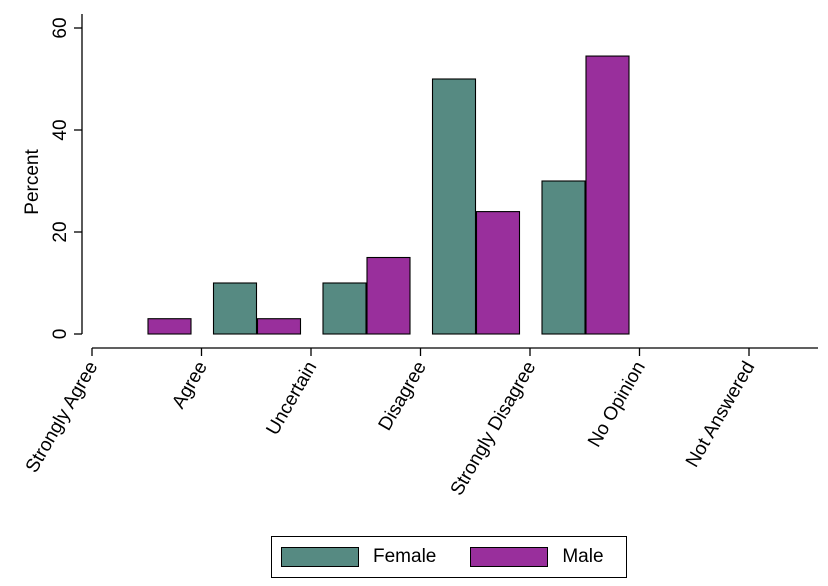 The width and height of the screenshot is (828, 586). I want to click on legend-swatch-male, so click(509, 557).